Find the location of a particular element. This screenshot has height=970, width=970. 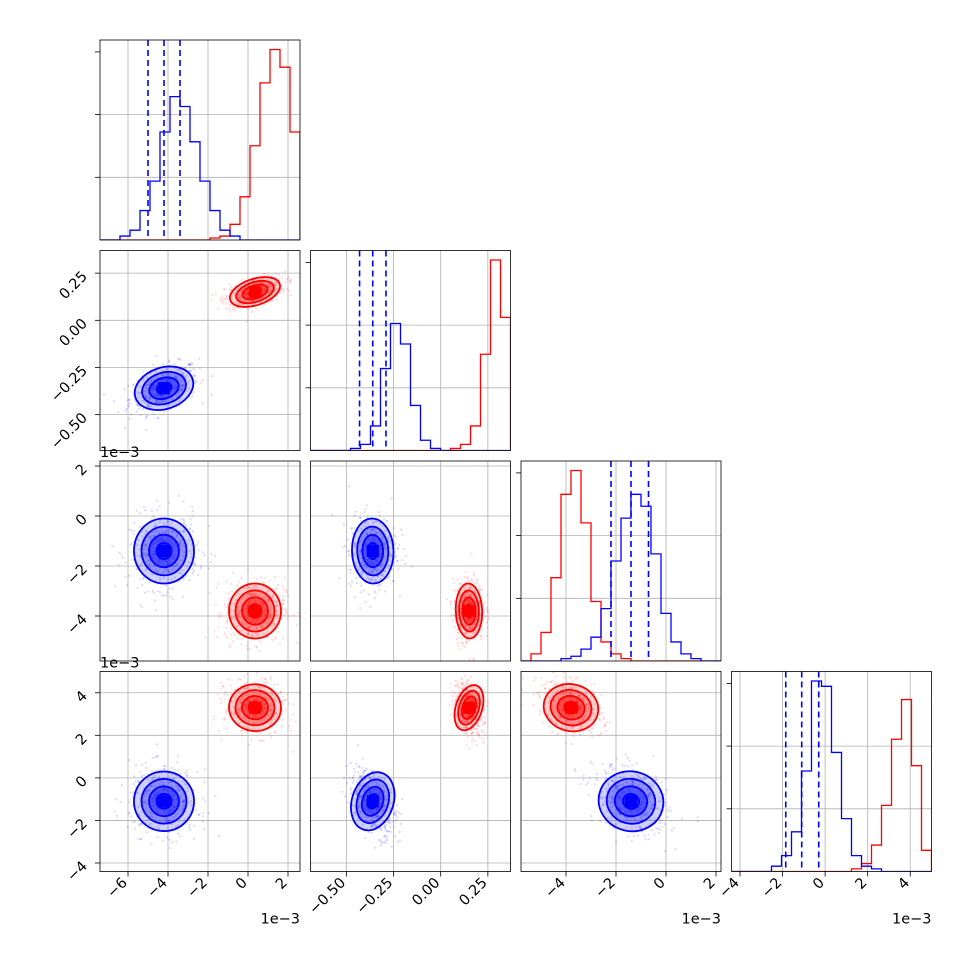

panel-frame is located at coordinates (200, 140).